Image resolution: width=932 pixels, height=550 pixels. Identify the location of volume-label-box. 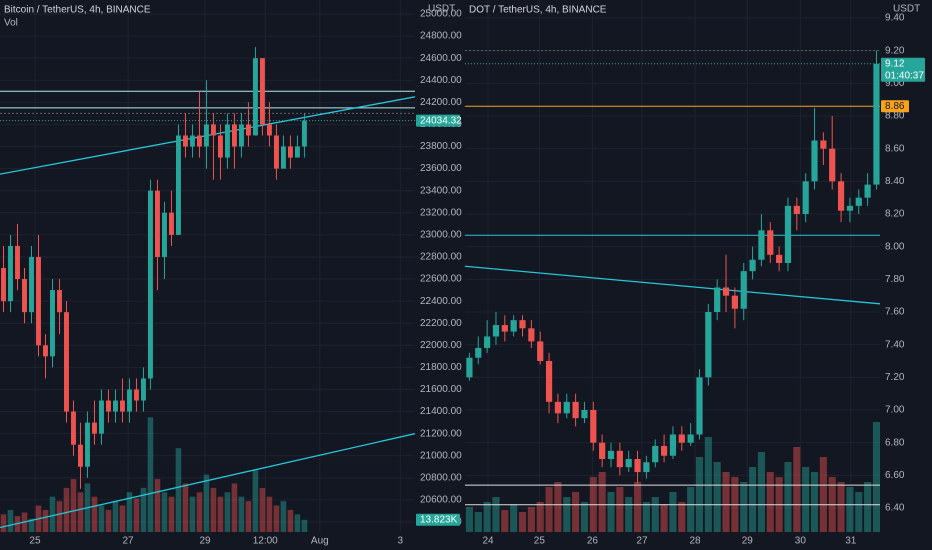
(438, 519).